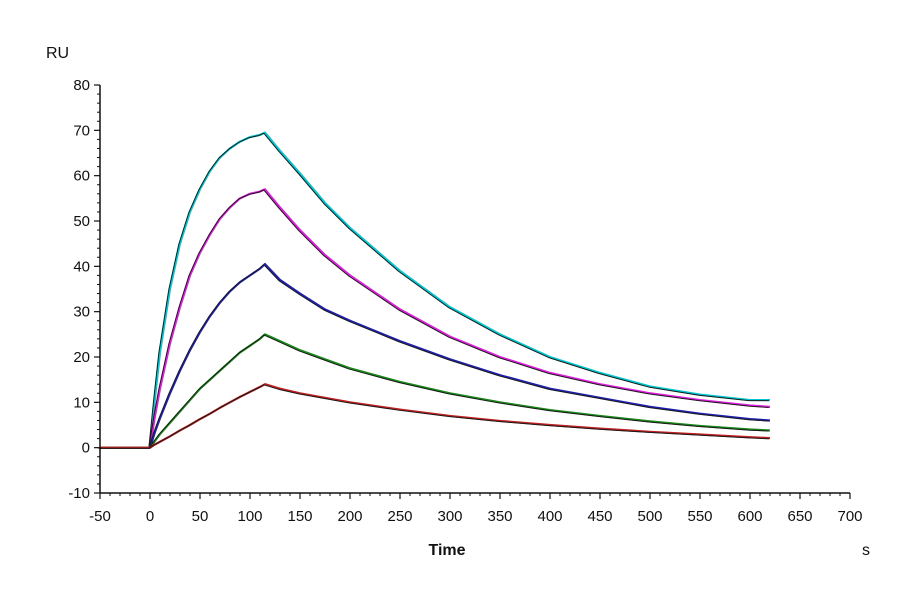 The image size is (900, 600). What do you see at coordinates (81, 402) in the screenshot?
I see `y-tick-label: 10` at bounding box center [81, 402].